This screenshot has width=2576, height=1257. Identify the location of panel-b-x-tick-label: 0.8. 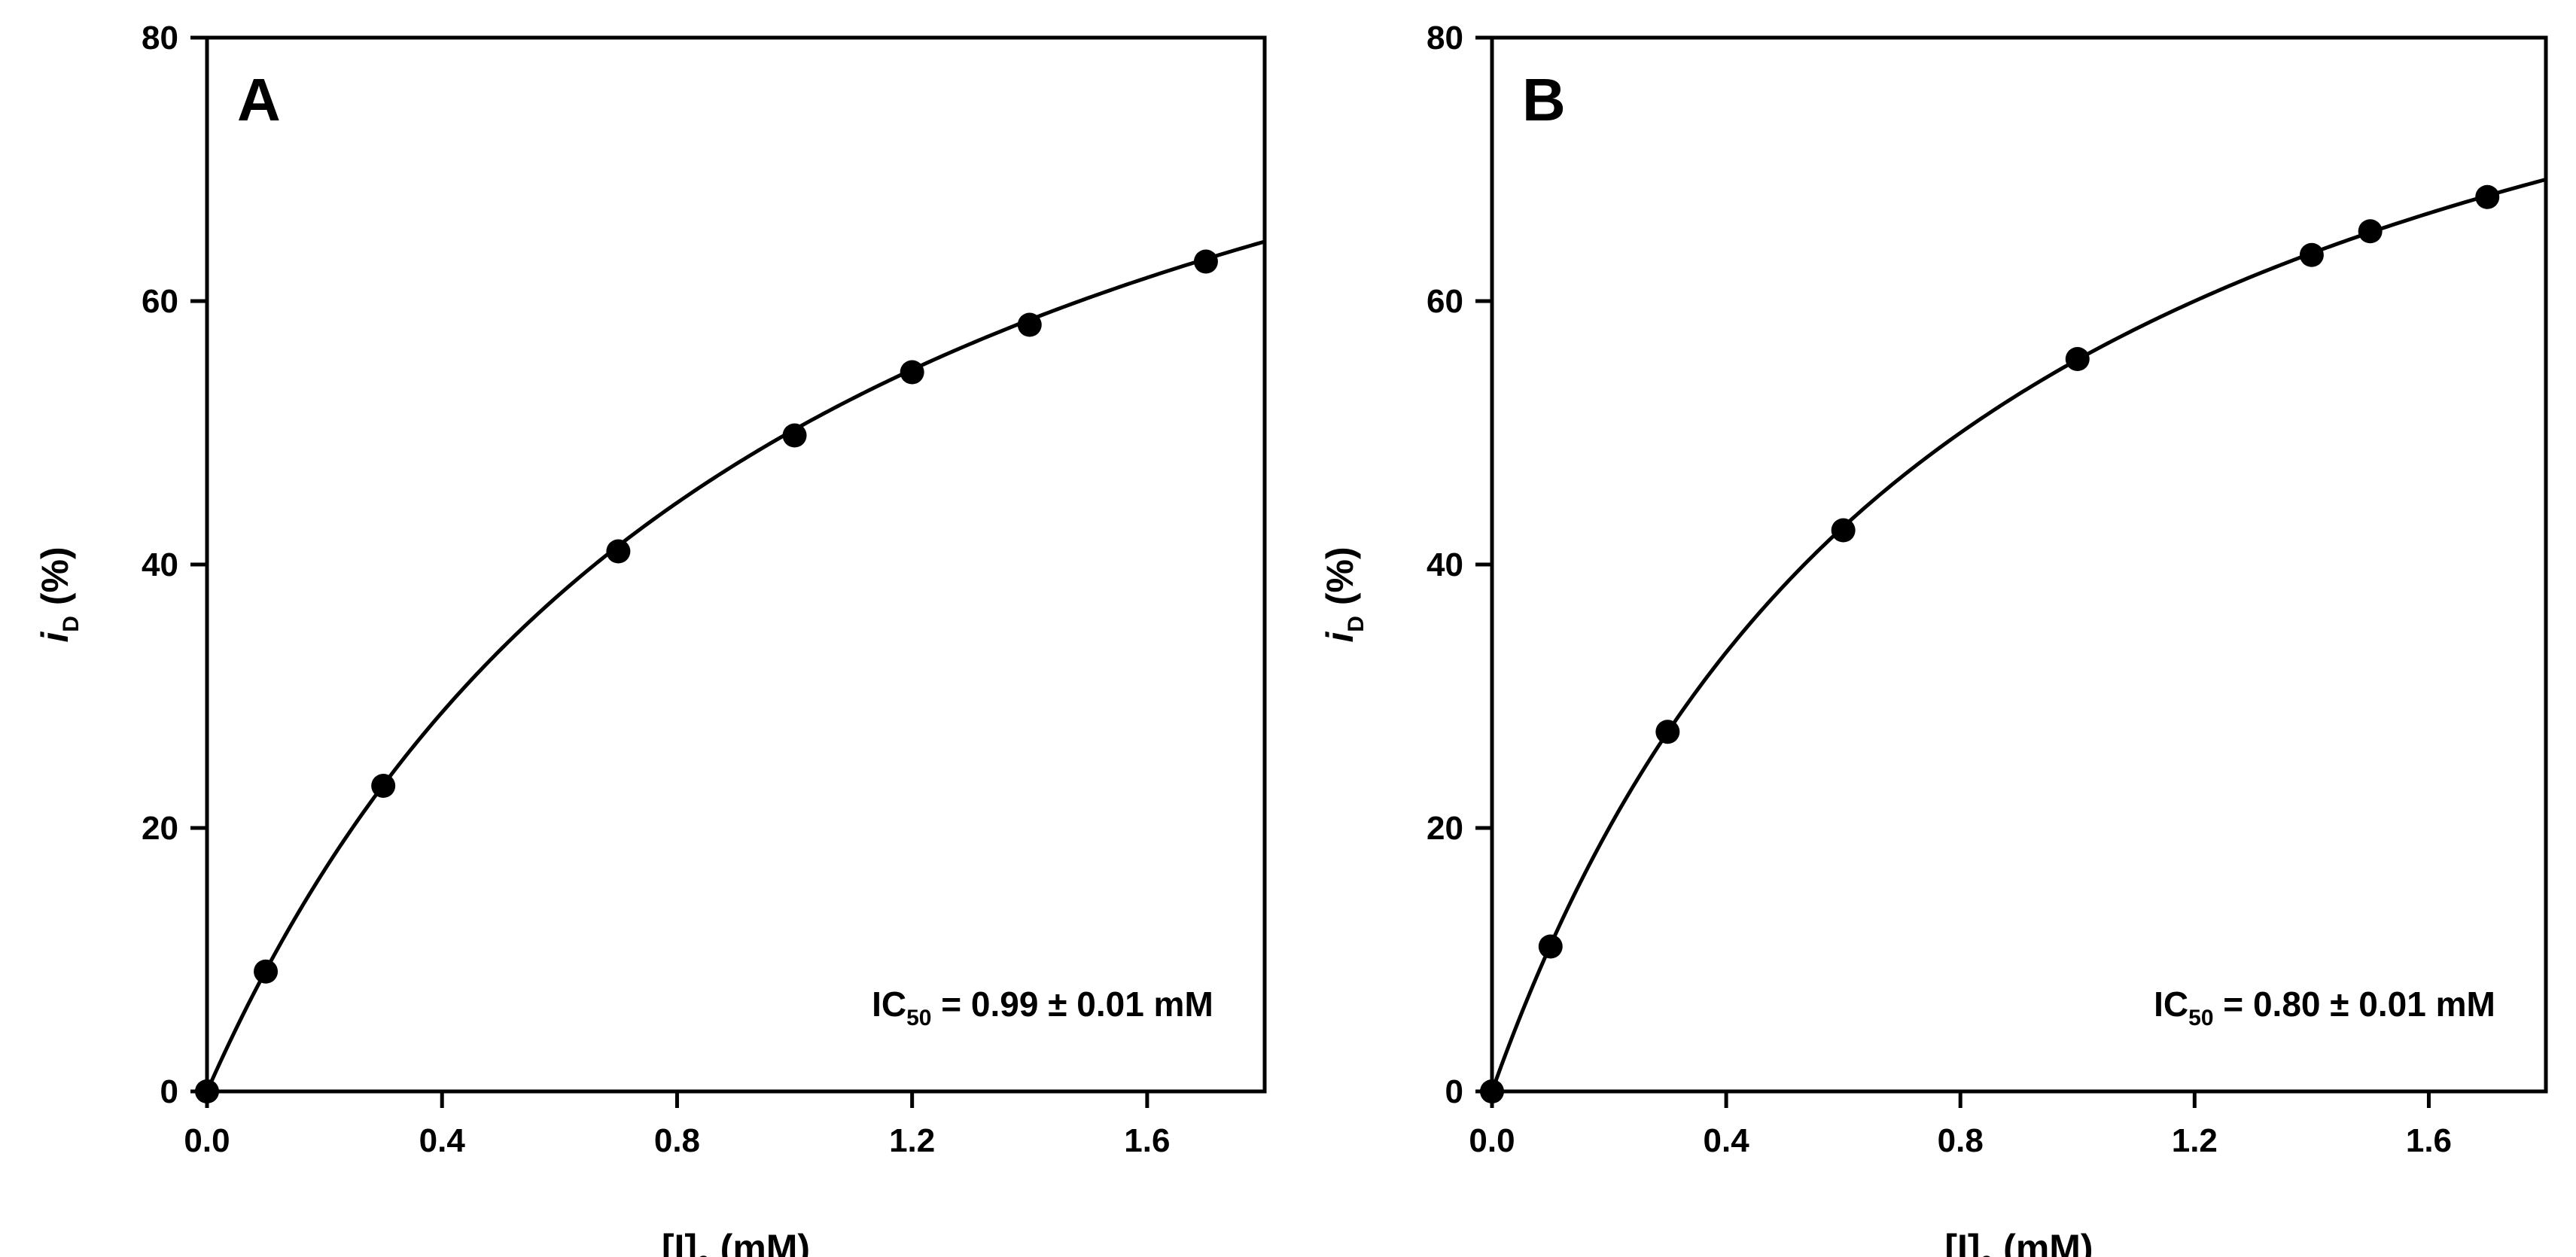
(1961, 1141).